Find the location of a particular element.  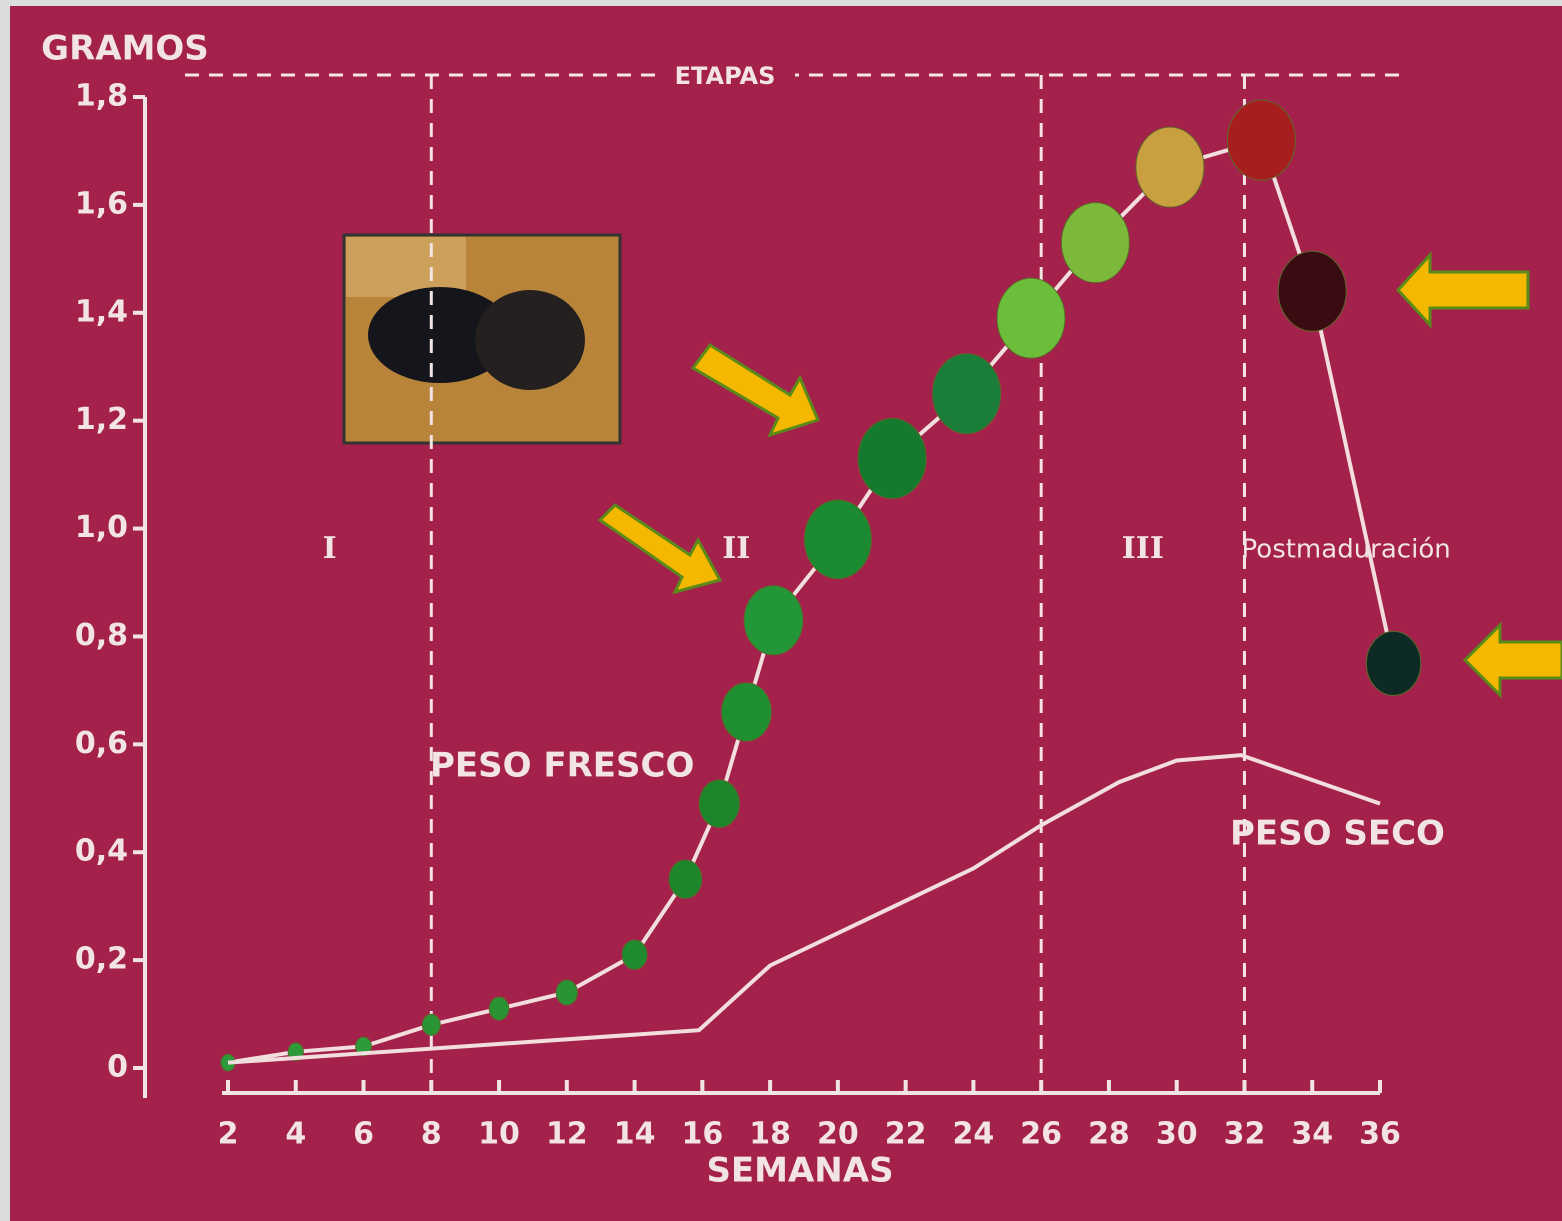

y-tick-label: 0,8 is located at coordinates (101, 635).